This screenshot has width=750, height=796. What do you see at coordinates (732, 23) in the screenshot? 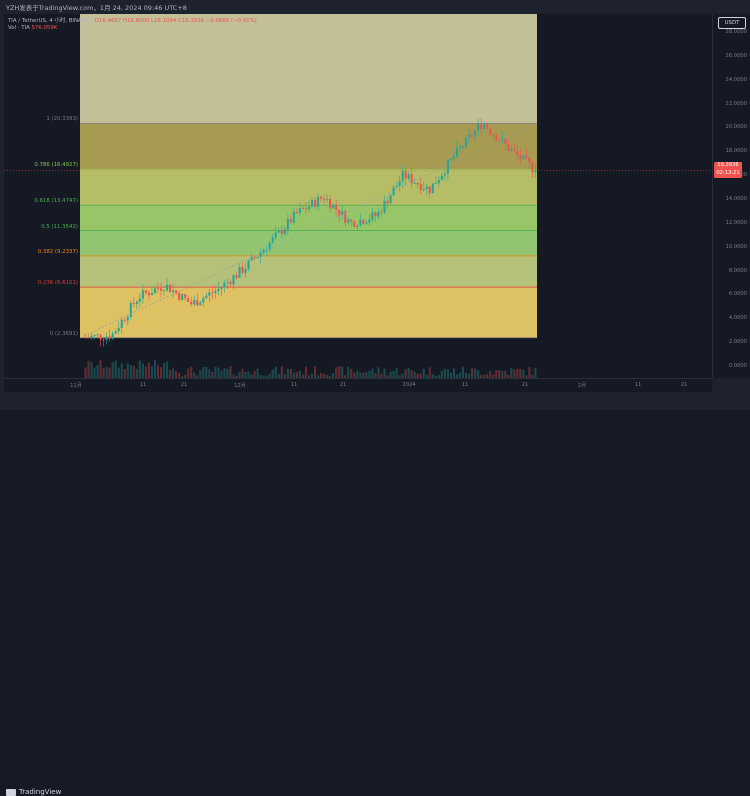
I see `currency-button: USDT` at bounding box center [732, 23].